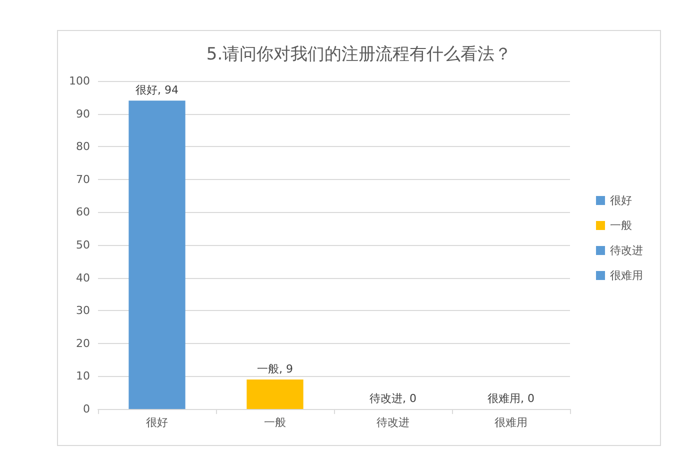 The height and width of the screenshot is (475, 697). What do you see at coordinates (626, 250) in the screenshot?
I see `legend-label: 待改进` at bounding box center [626, 250].